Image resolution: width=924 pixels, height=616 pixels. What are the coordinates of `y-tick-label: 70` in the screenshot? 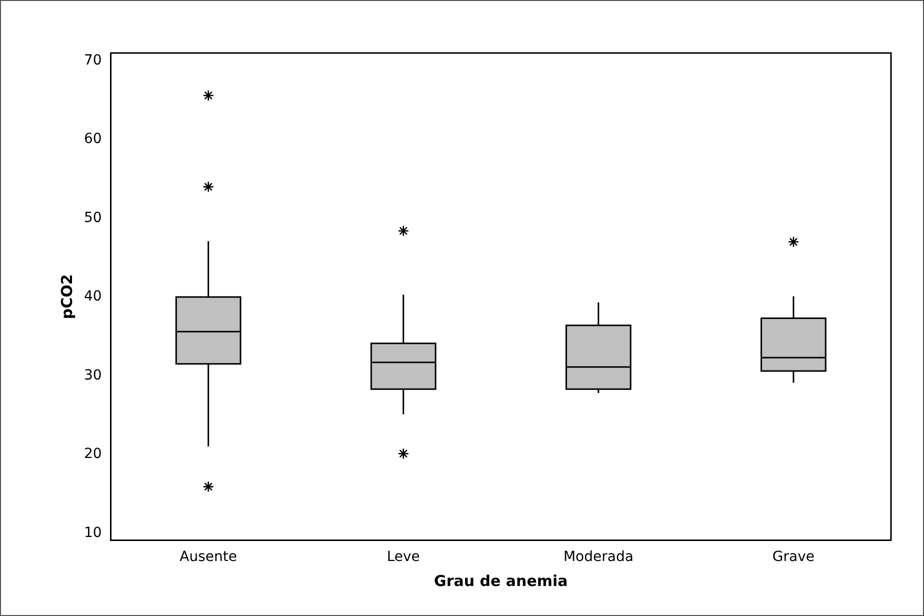 It's located at (93, 60).